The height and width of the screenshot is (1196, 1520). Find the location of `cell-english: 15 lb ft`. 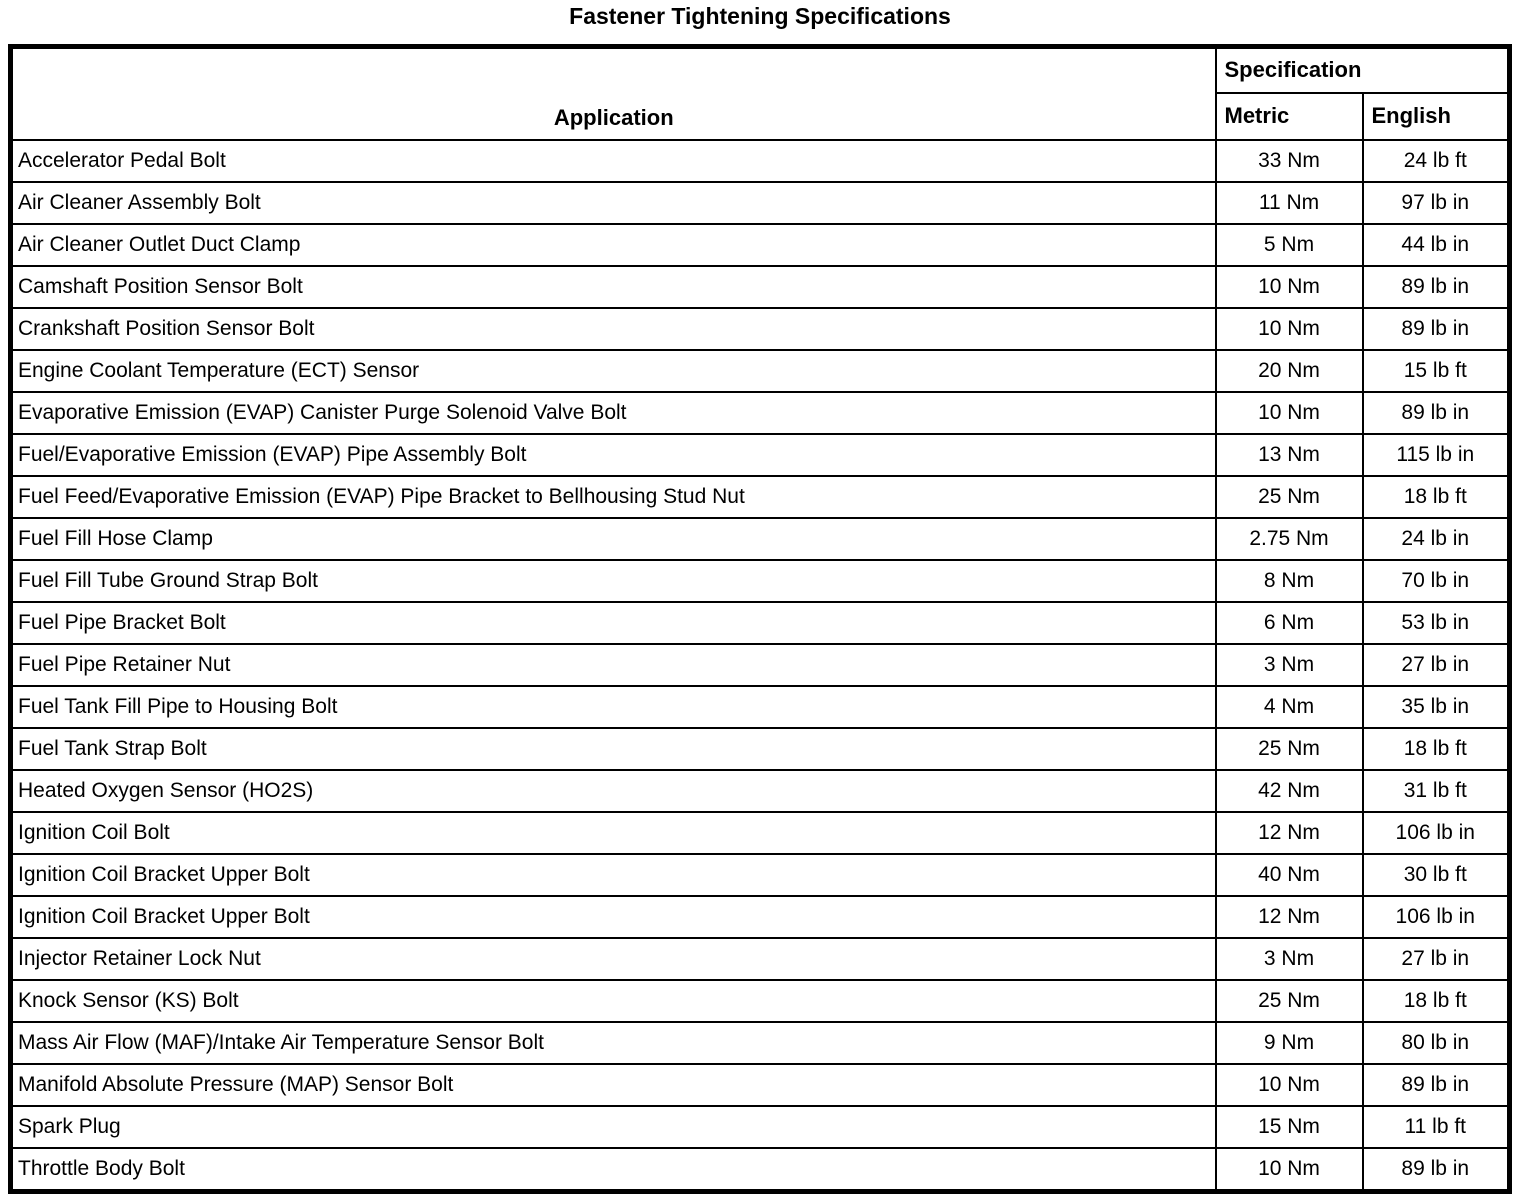

cell-english: 15 lb ft is located at coordinates (1436, 371).